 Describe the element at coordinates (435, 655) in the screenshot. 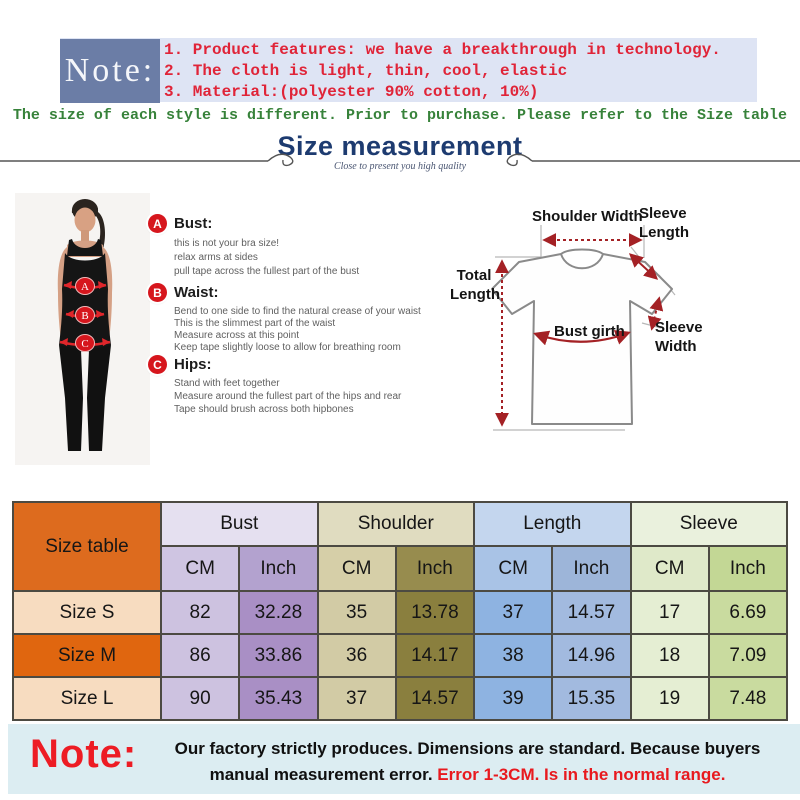

I see `cell: 14.17` at that location.